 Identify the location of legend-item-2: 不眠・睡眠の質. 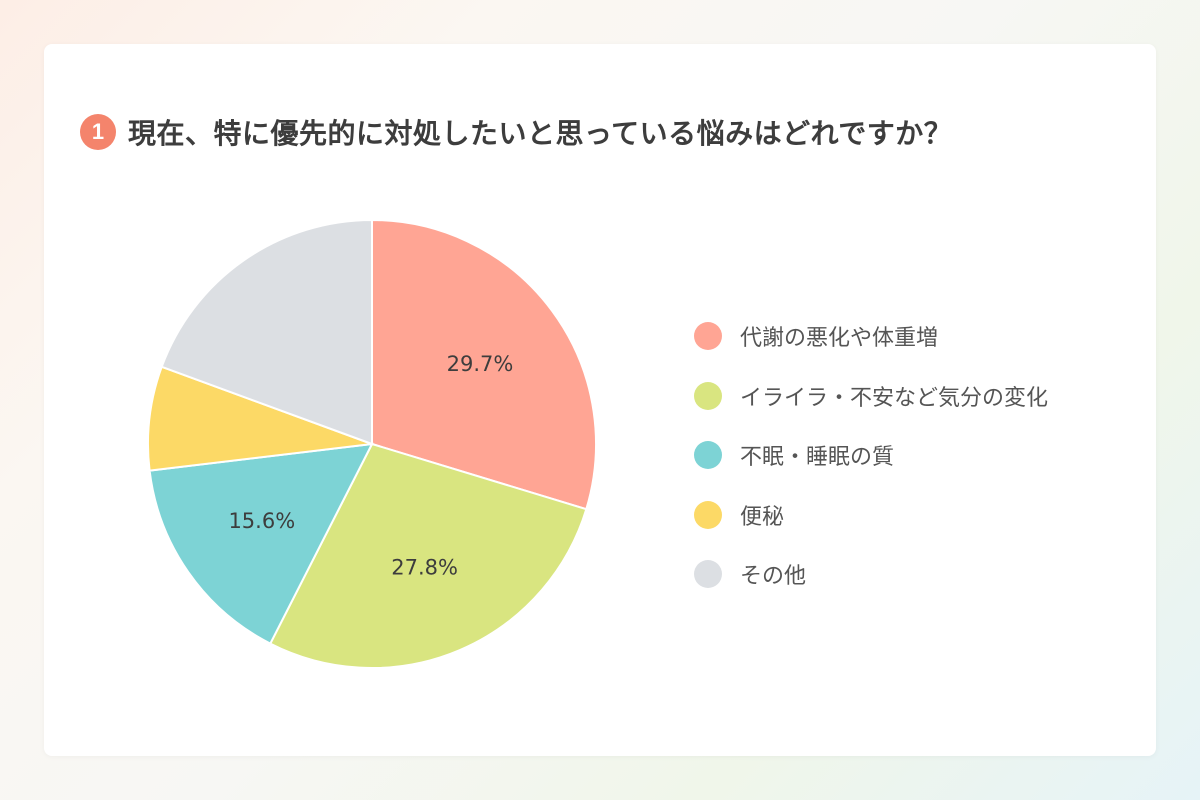
(871, 455).